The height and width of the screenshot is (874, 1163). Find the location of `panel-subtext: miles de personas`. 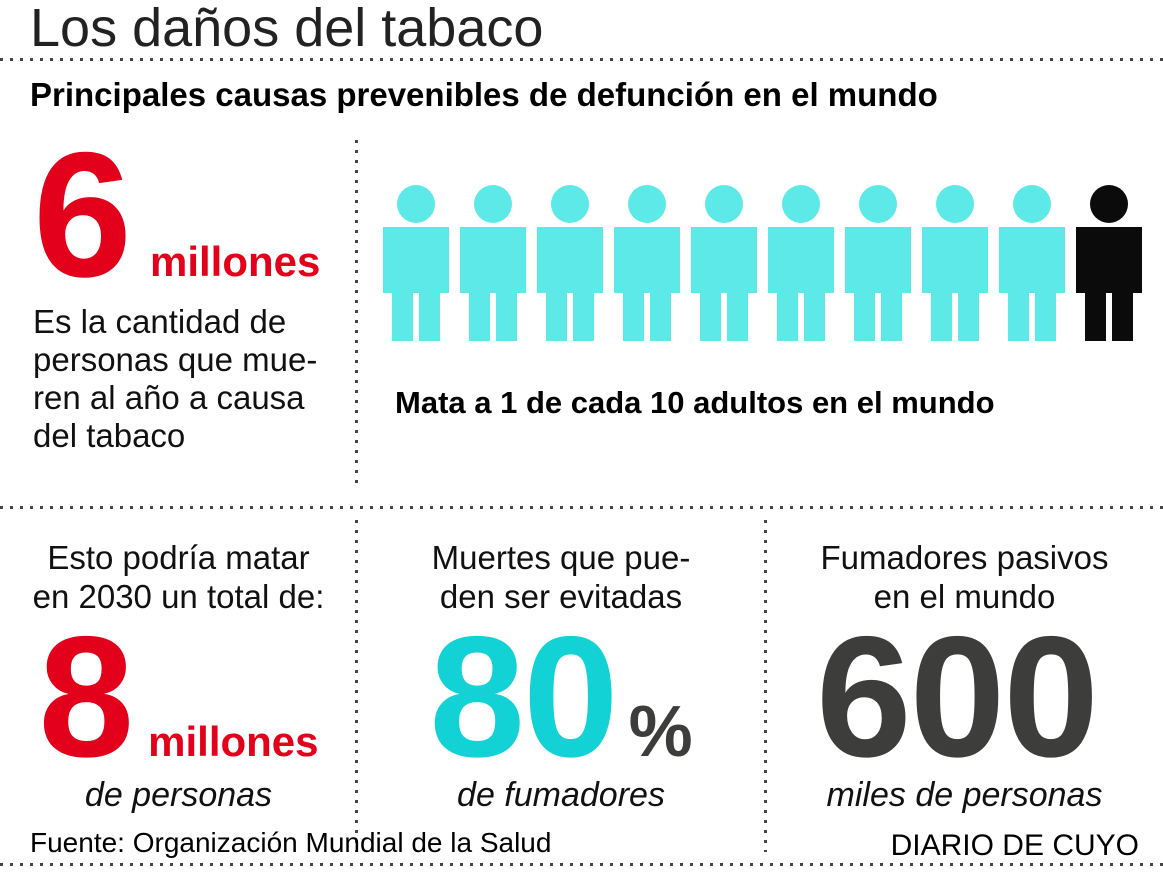

panel-subtext: miles de personas is located at coordinates (964, 795).